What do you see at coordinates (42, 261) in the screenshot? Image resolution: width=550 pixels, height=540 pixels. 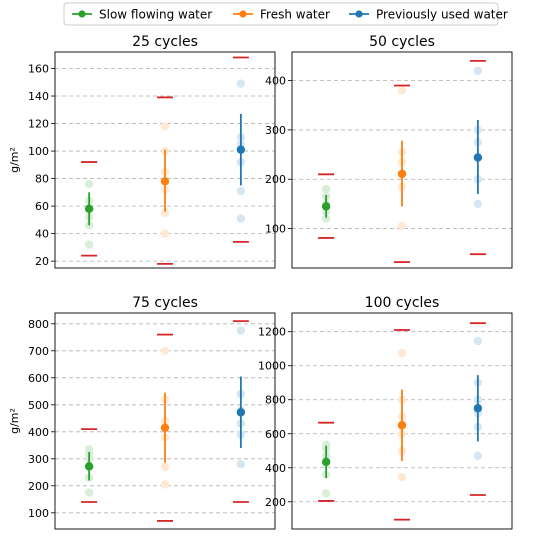 I see `y-tick-label: 20` at bounding box center [42, 261].